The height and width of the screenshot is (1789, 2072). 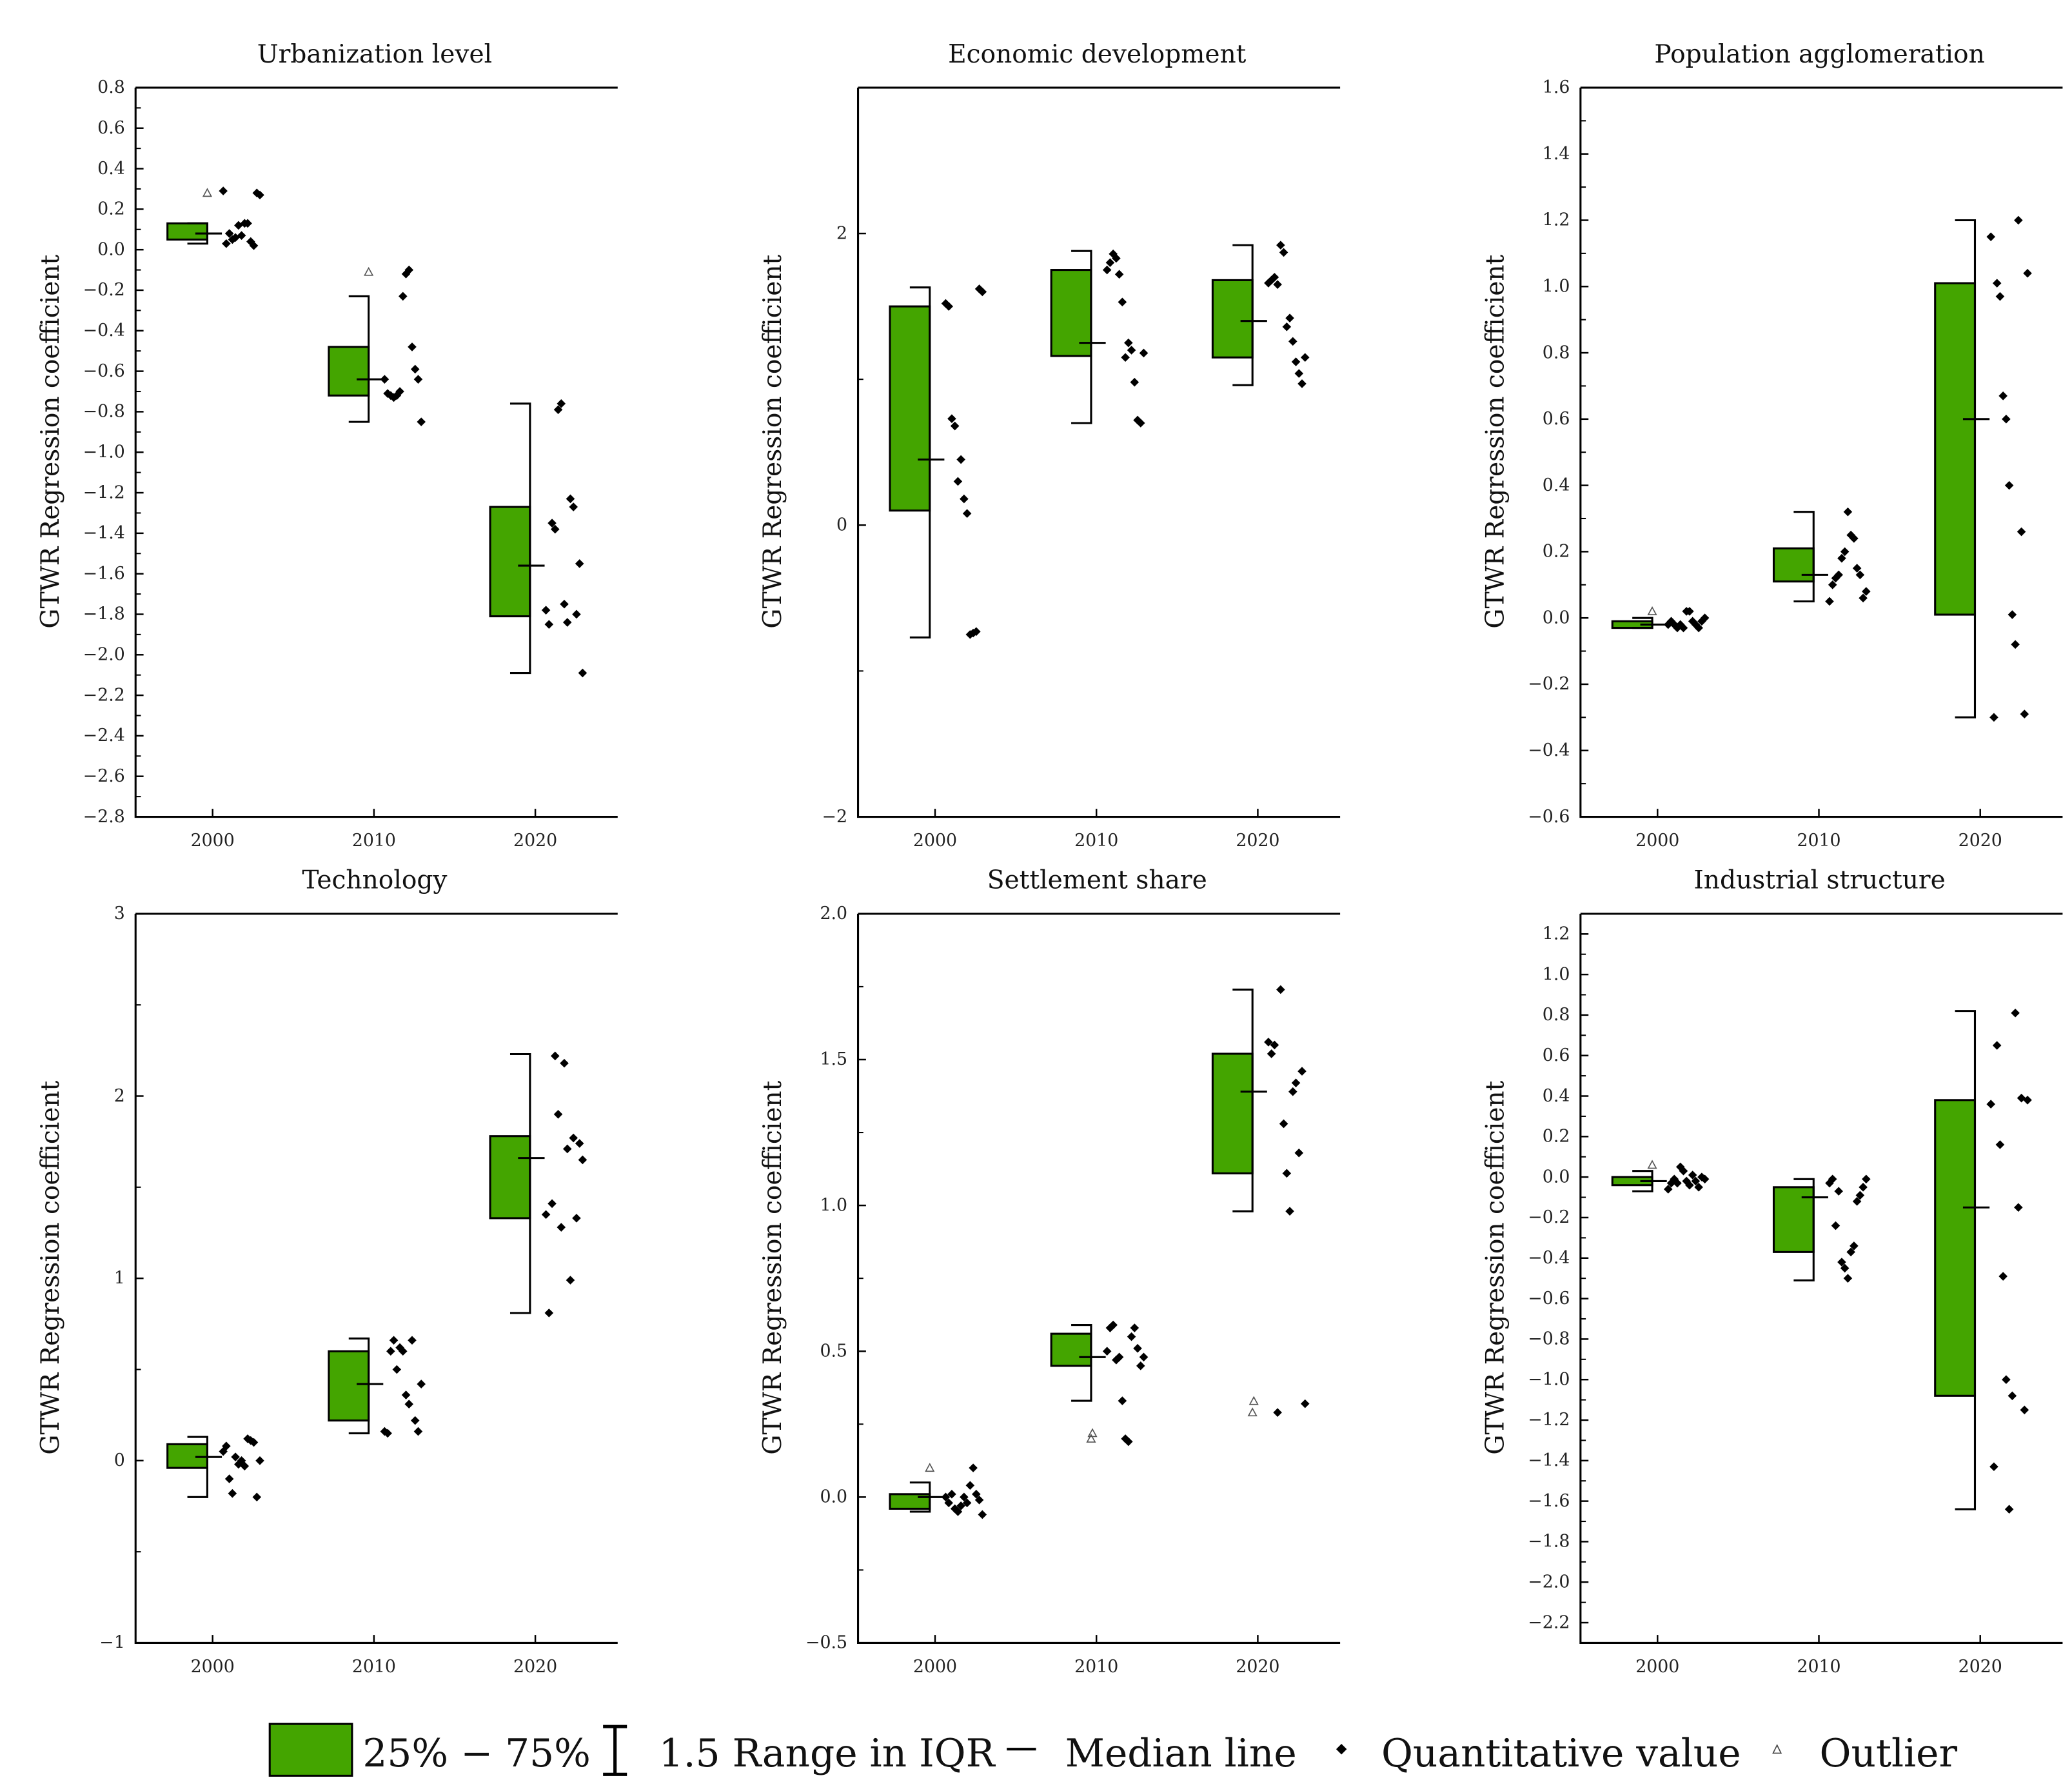 What do you see at coordinates (1549, 1460) in the screenshot?
I see `y-tick-label: −1.4` at bounding box center [1549, 1460].